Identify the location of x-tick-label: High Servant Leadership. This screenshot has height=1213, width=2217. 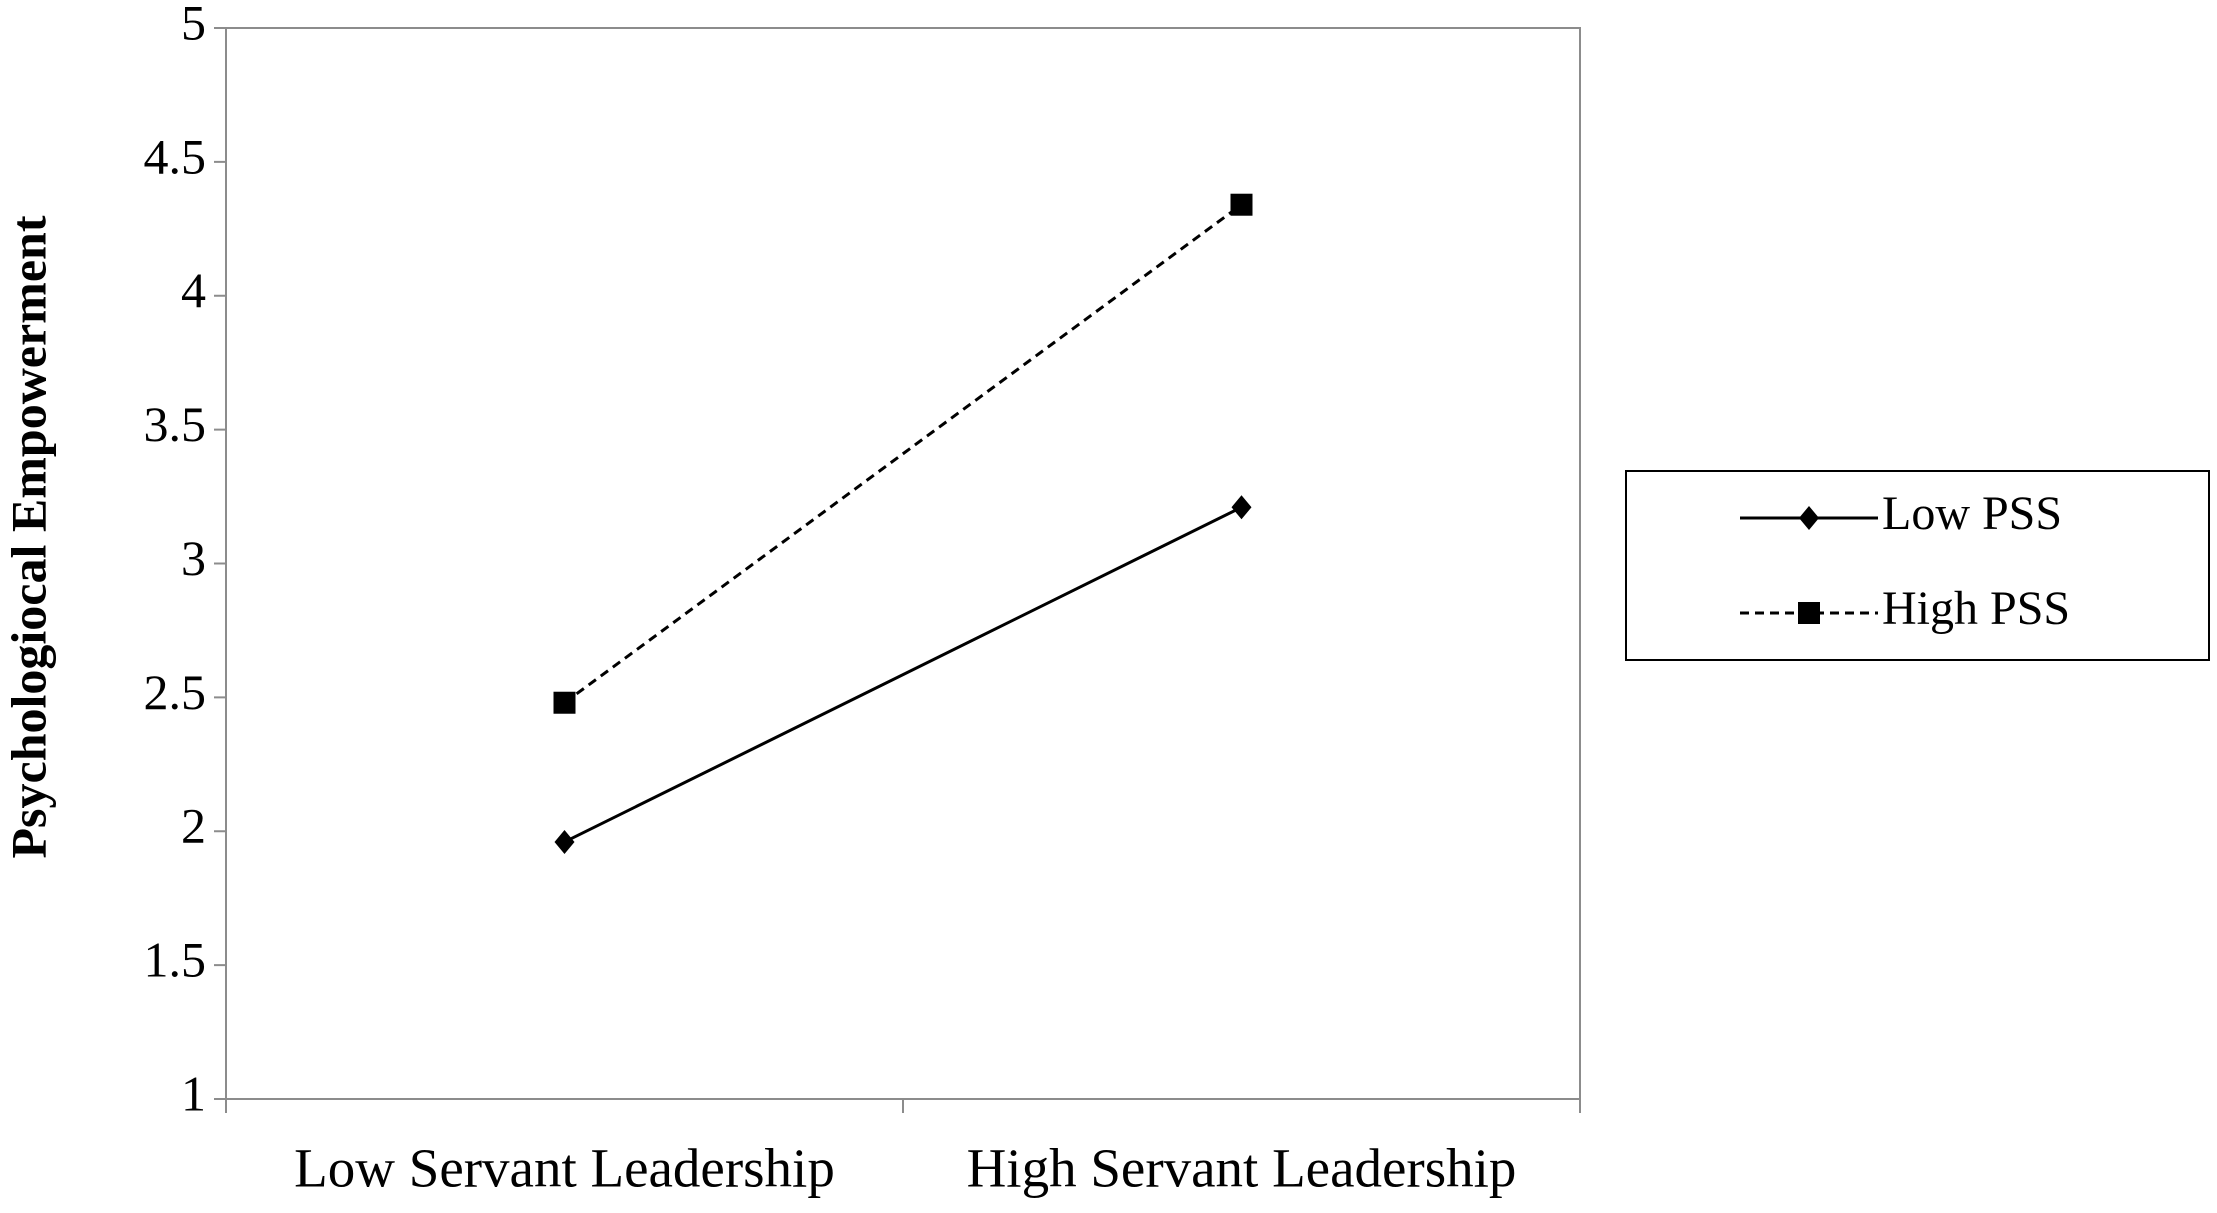
(1242, 1168).